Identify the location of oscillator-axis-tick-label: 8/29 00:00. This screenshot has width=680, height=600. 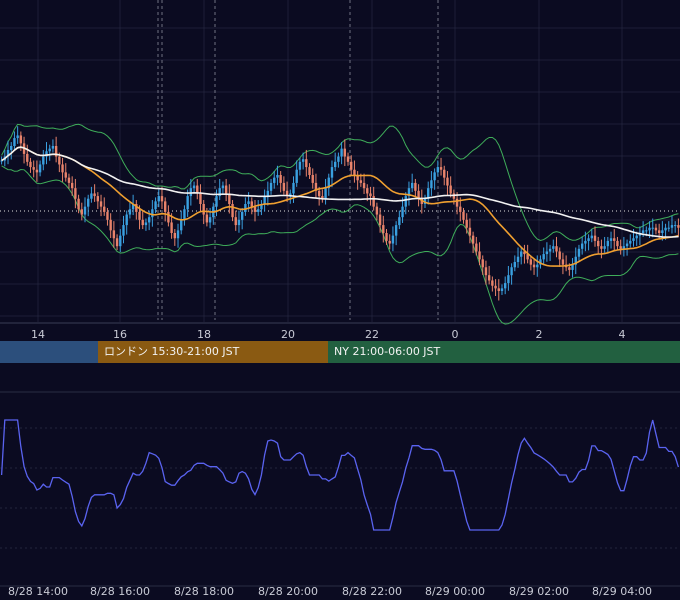
(455, 591).